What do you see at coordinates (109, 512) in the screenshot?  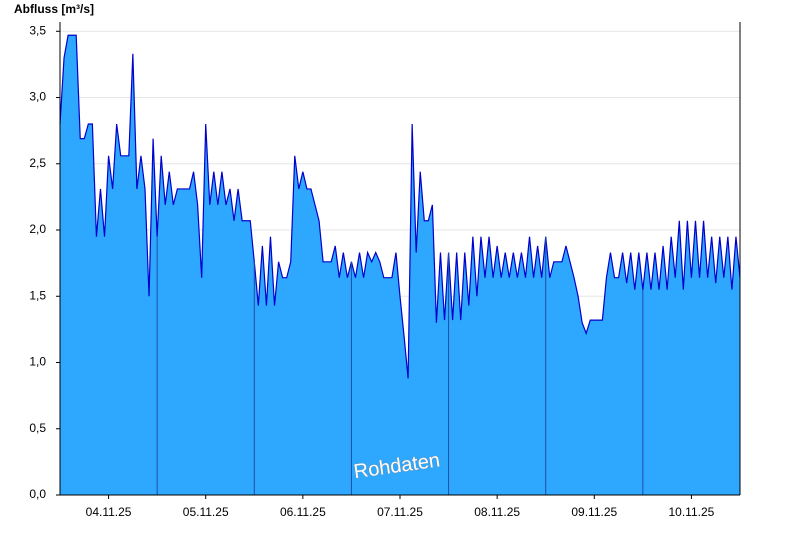 I see `x-tick-label: 04.11.25` at bounding box center [109, 512].